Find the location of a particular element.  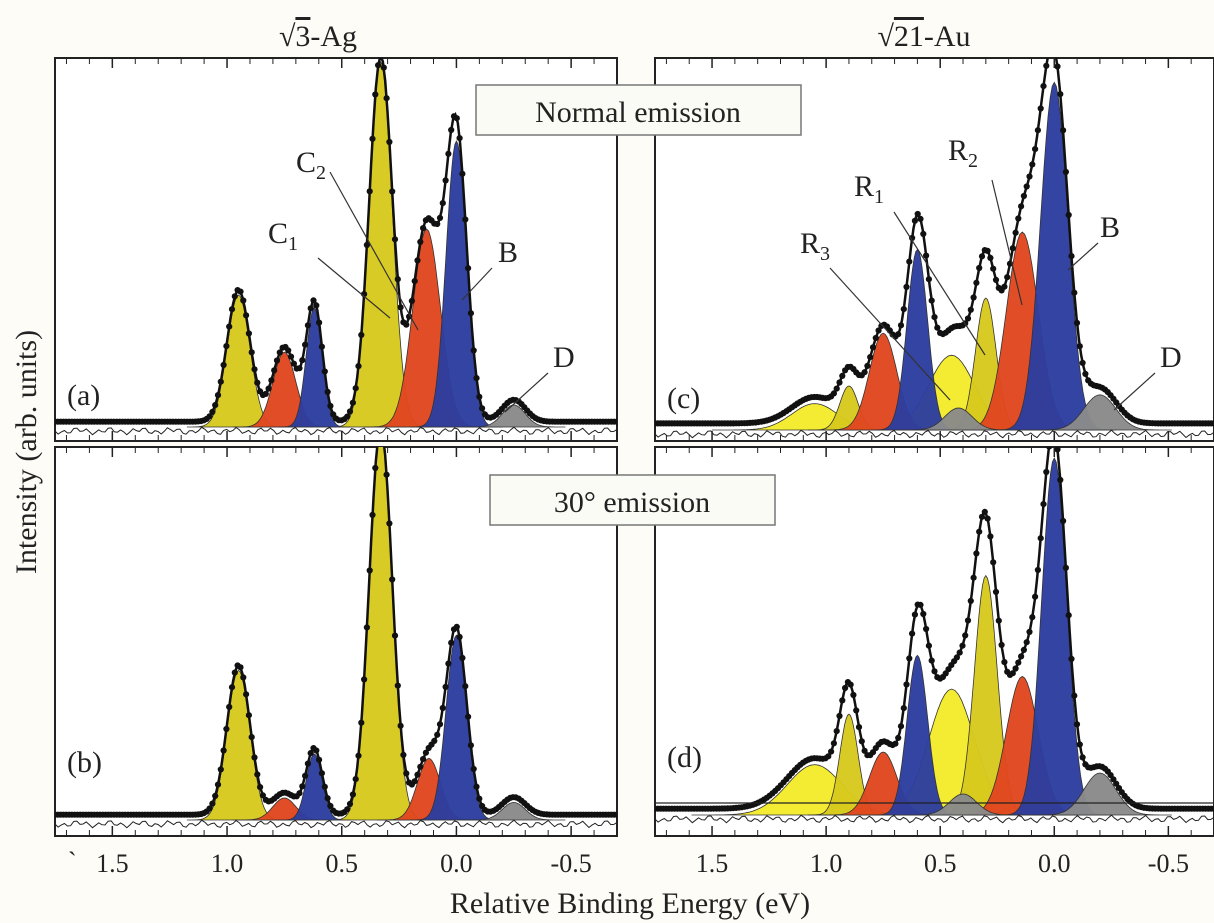

sqrt-radicand-au: 21 is located at coordinates (909, 36).